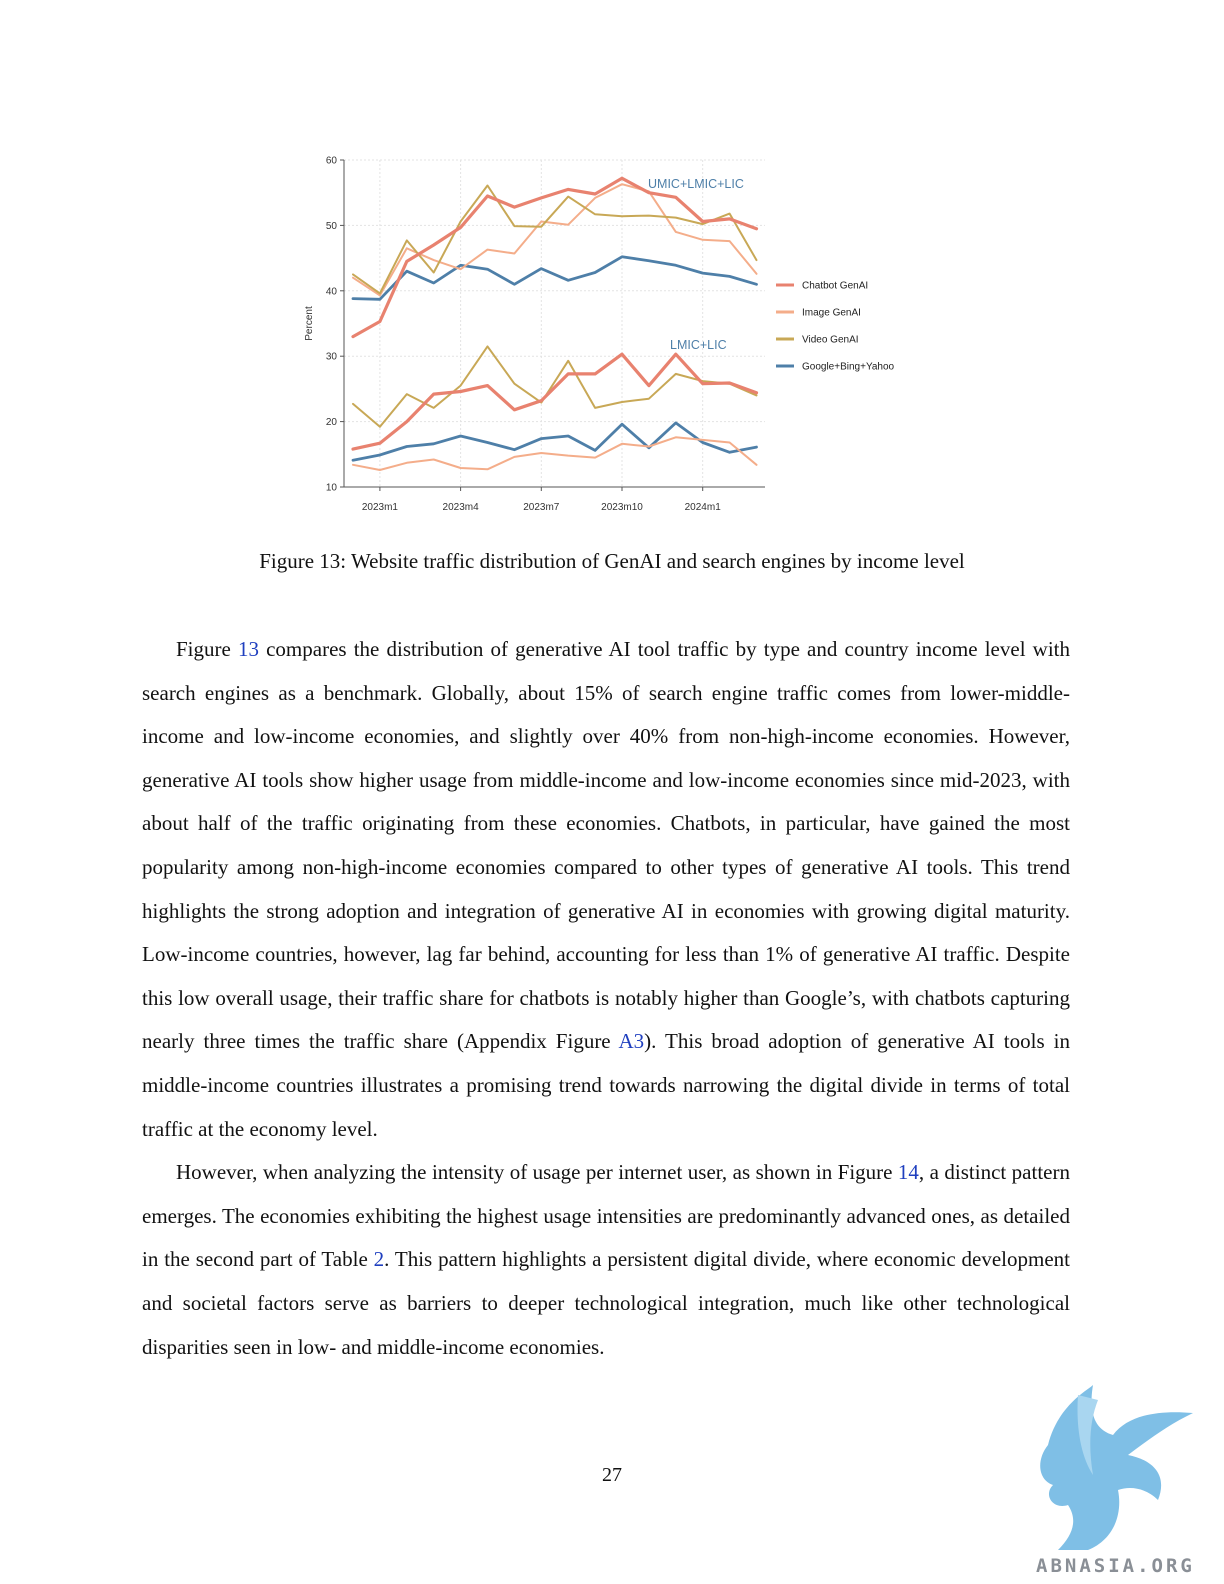 Image resolution: width=1224 pixels, height=1584 pixels. Describe the element at coordinates (835, 286) in the screenshot. I see `legend-label: Chatbot GenAI` at that location.